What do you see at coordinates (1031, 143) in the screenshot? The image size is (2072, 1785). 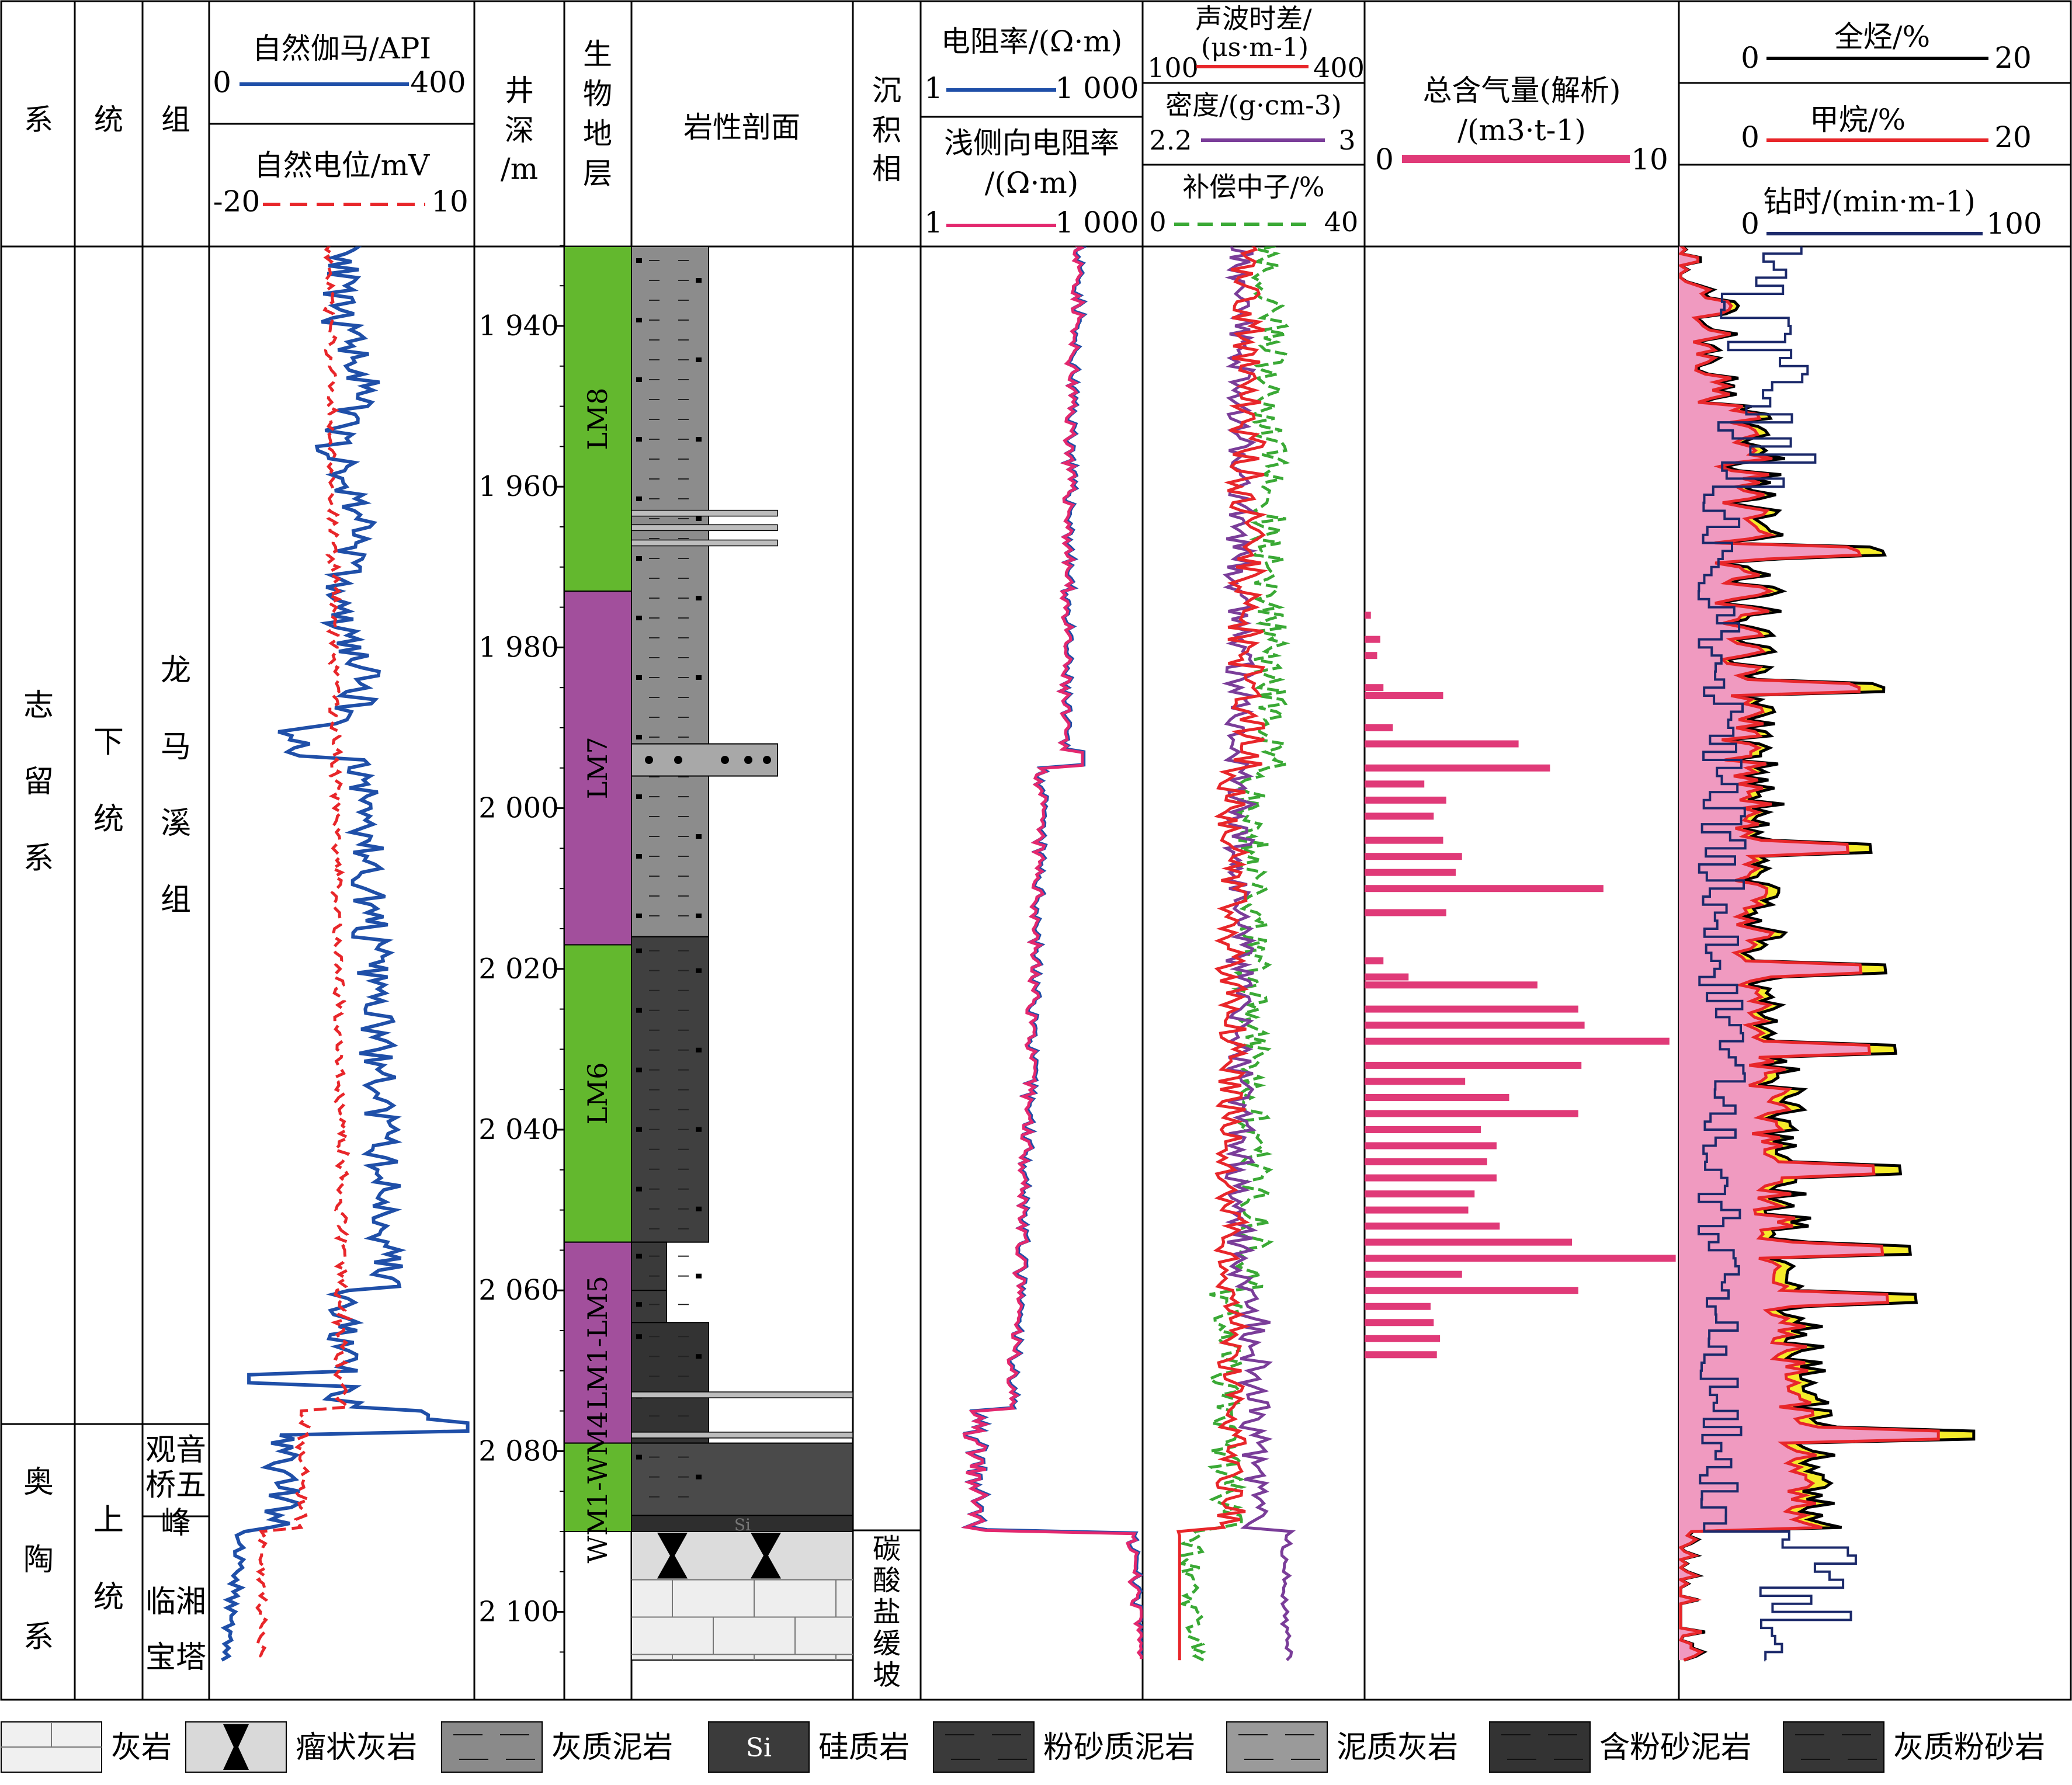 I see `header-sres-1: 浅侧向电阻率` at bounding box center [1031, 143].